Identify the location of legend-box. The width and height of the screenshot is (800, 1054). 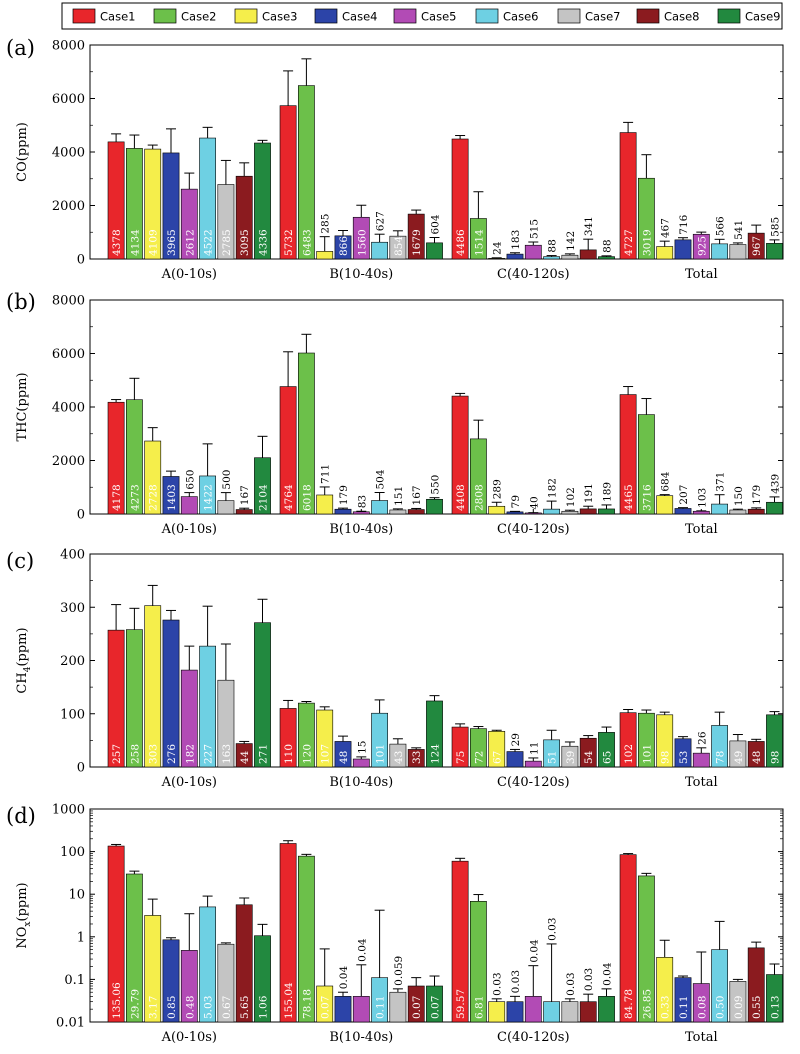
(422, 16).